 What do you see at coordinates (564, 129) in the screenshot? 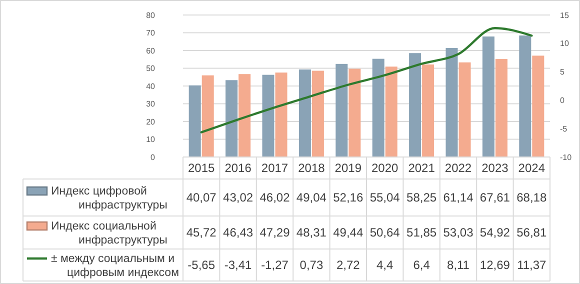
I see `y2-tick-label: -5` at bounding box center [564, 129].